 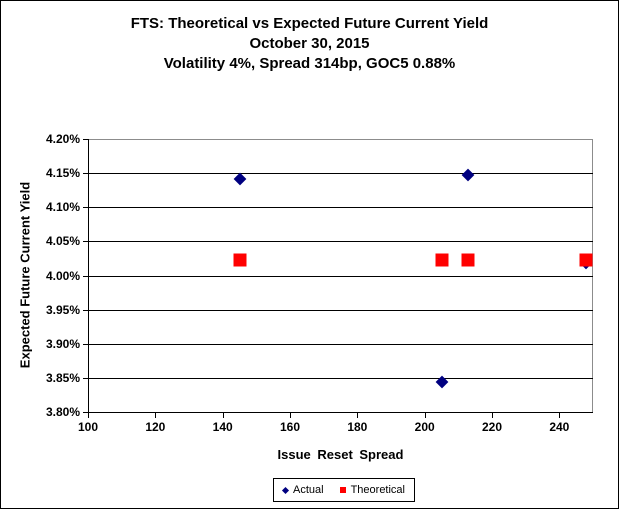 I want to click on y-tick-label: 3.80%, so click(x=62, y=412).